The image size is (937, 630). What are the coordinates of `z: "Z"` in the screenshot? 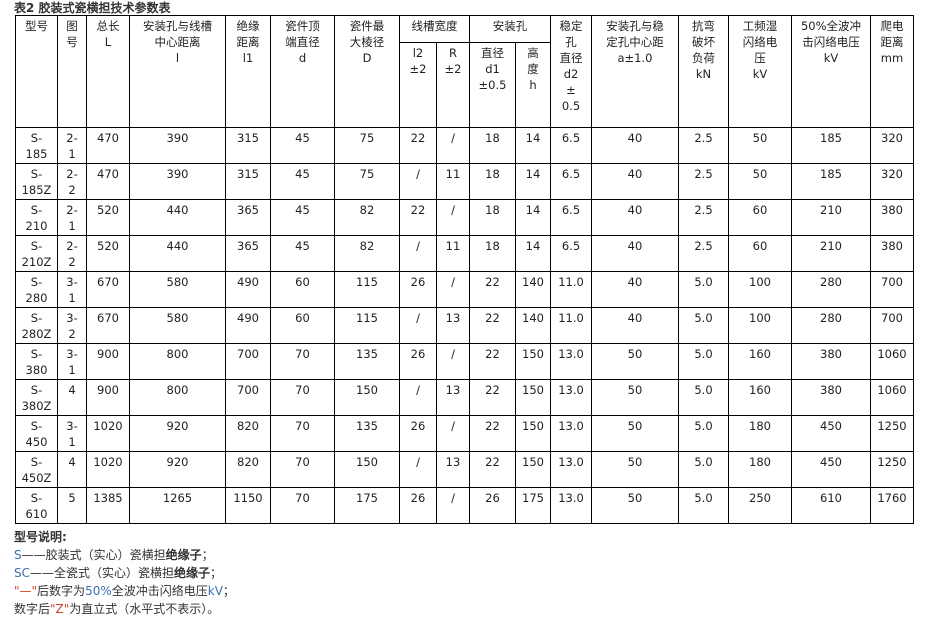 It's located at (60, 609).